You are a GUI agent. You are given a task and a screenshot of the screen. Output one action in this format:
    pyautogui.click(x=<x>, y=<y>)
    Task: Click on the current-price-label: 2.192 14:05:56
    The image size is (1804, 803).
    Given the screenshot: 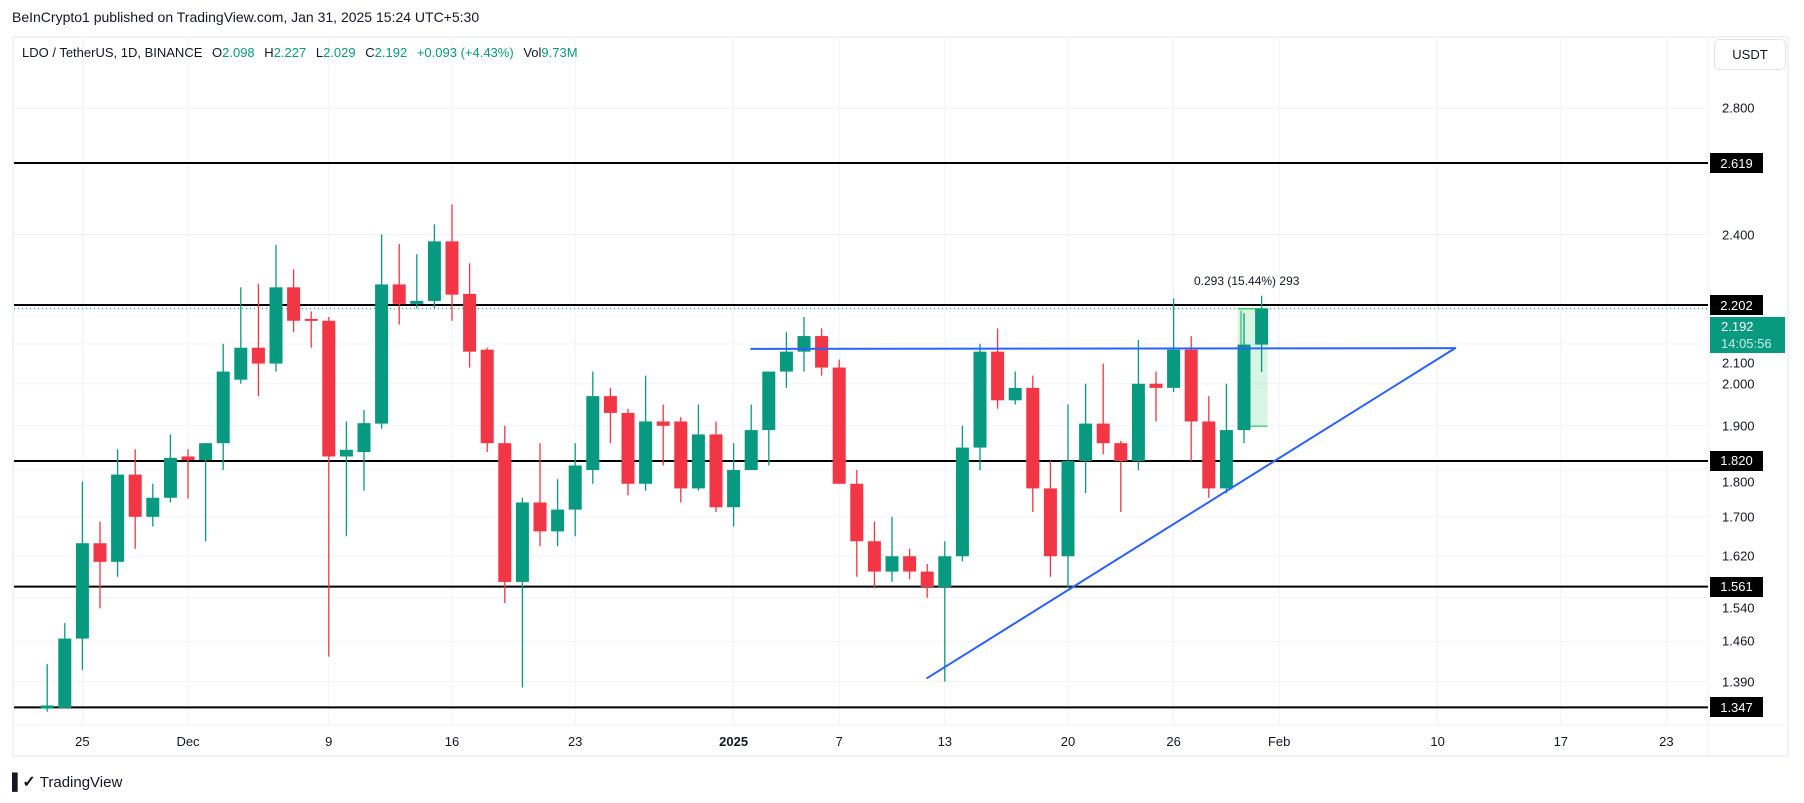 What is the action you would take?
    pyautogui.click(x=1747, y=335)
    